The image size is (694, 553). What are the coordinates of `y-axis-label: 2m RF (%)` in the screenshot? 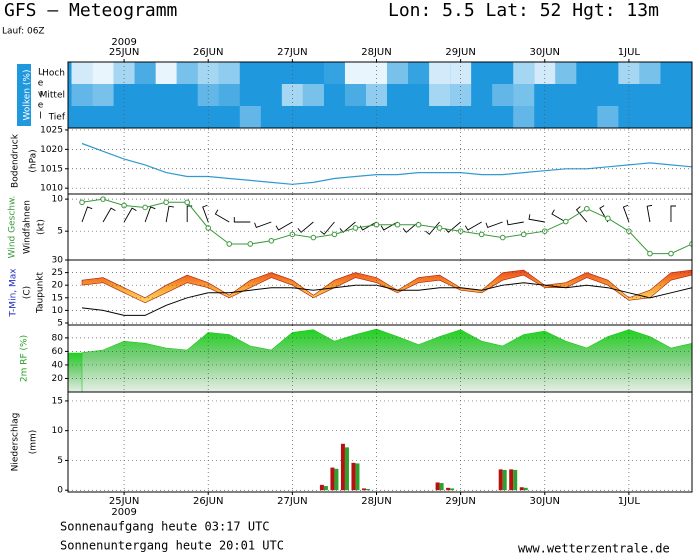 It's located at (25, 358).